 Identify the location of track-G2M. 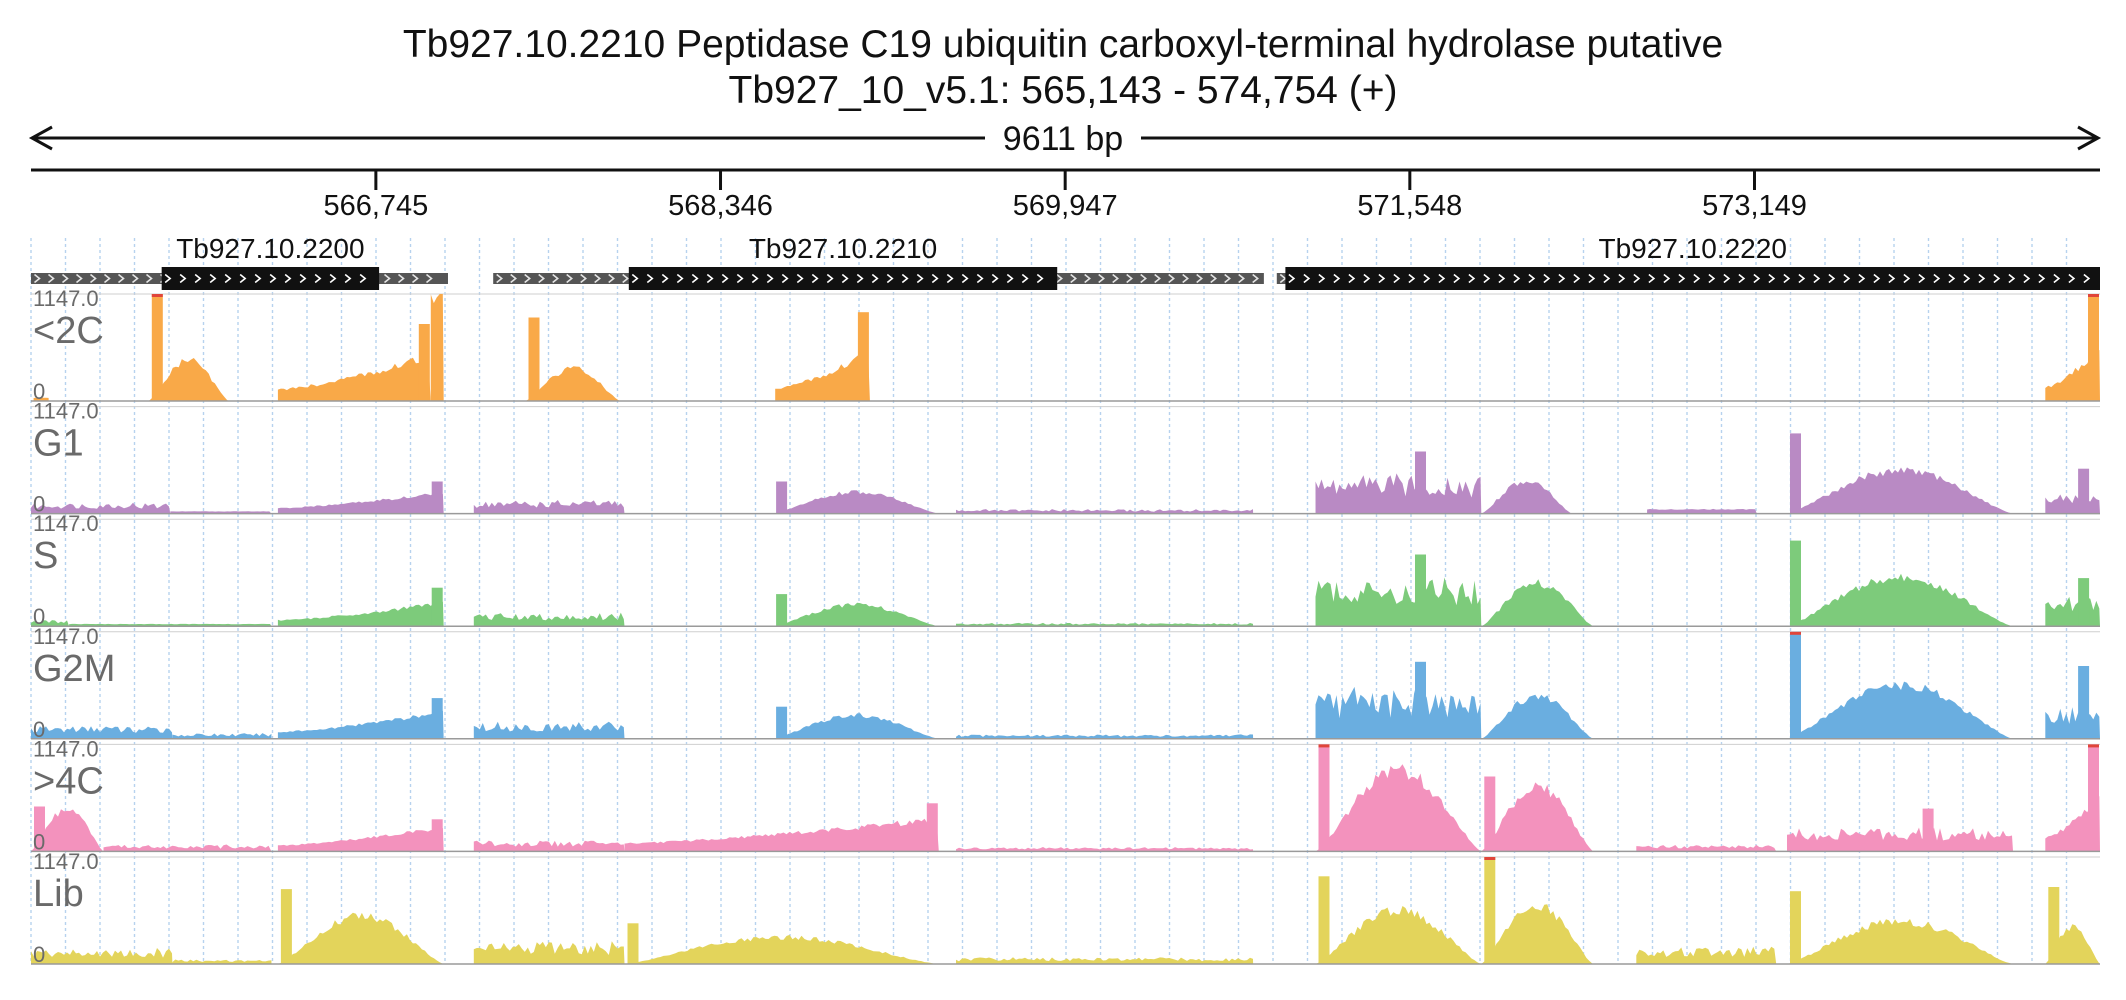
(1065, 685).